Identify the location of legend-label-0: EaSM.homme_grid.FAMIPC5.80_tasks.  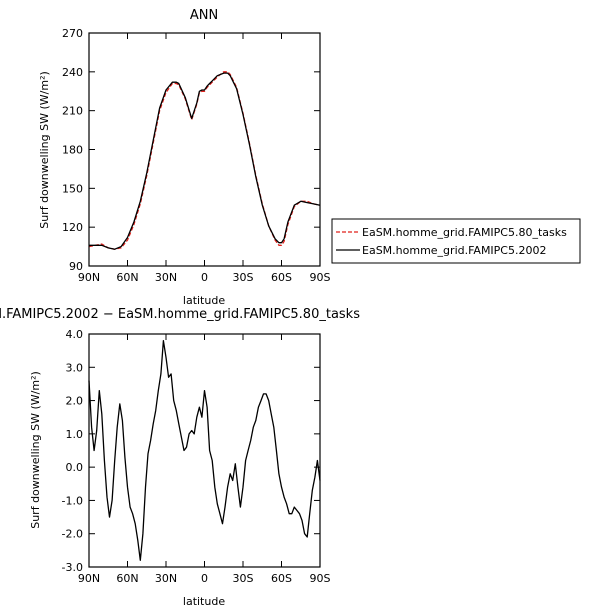
(464, 232).